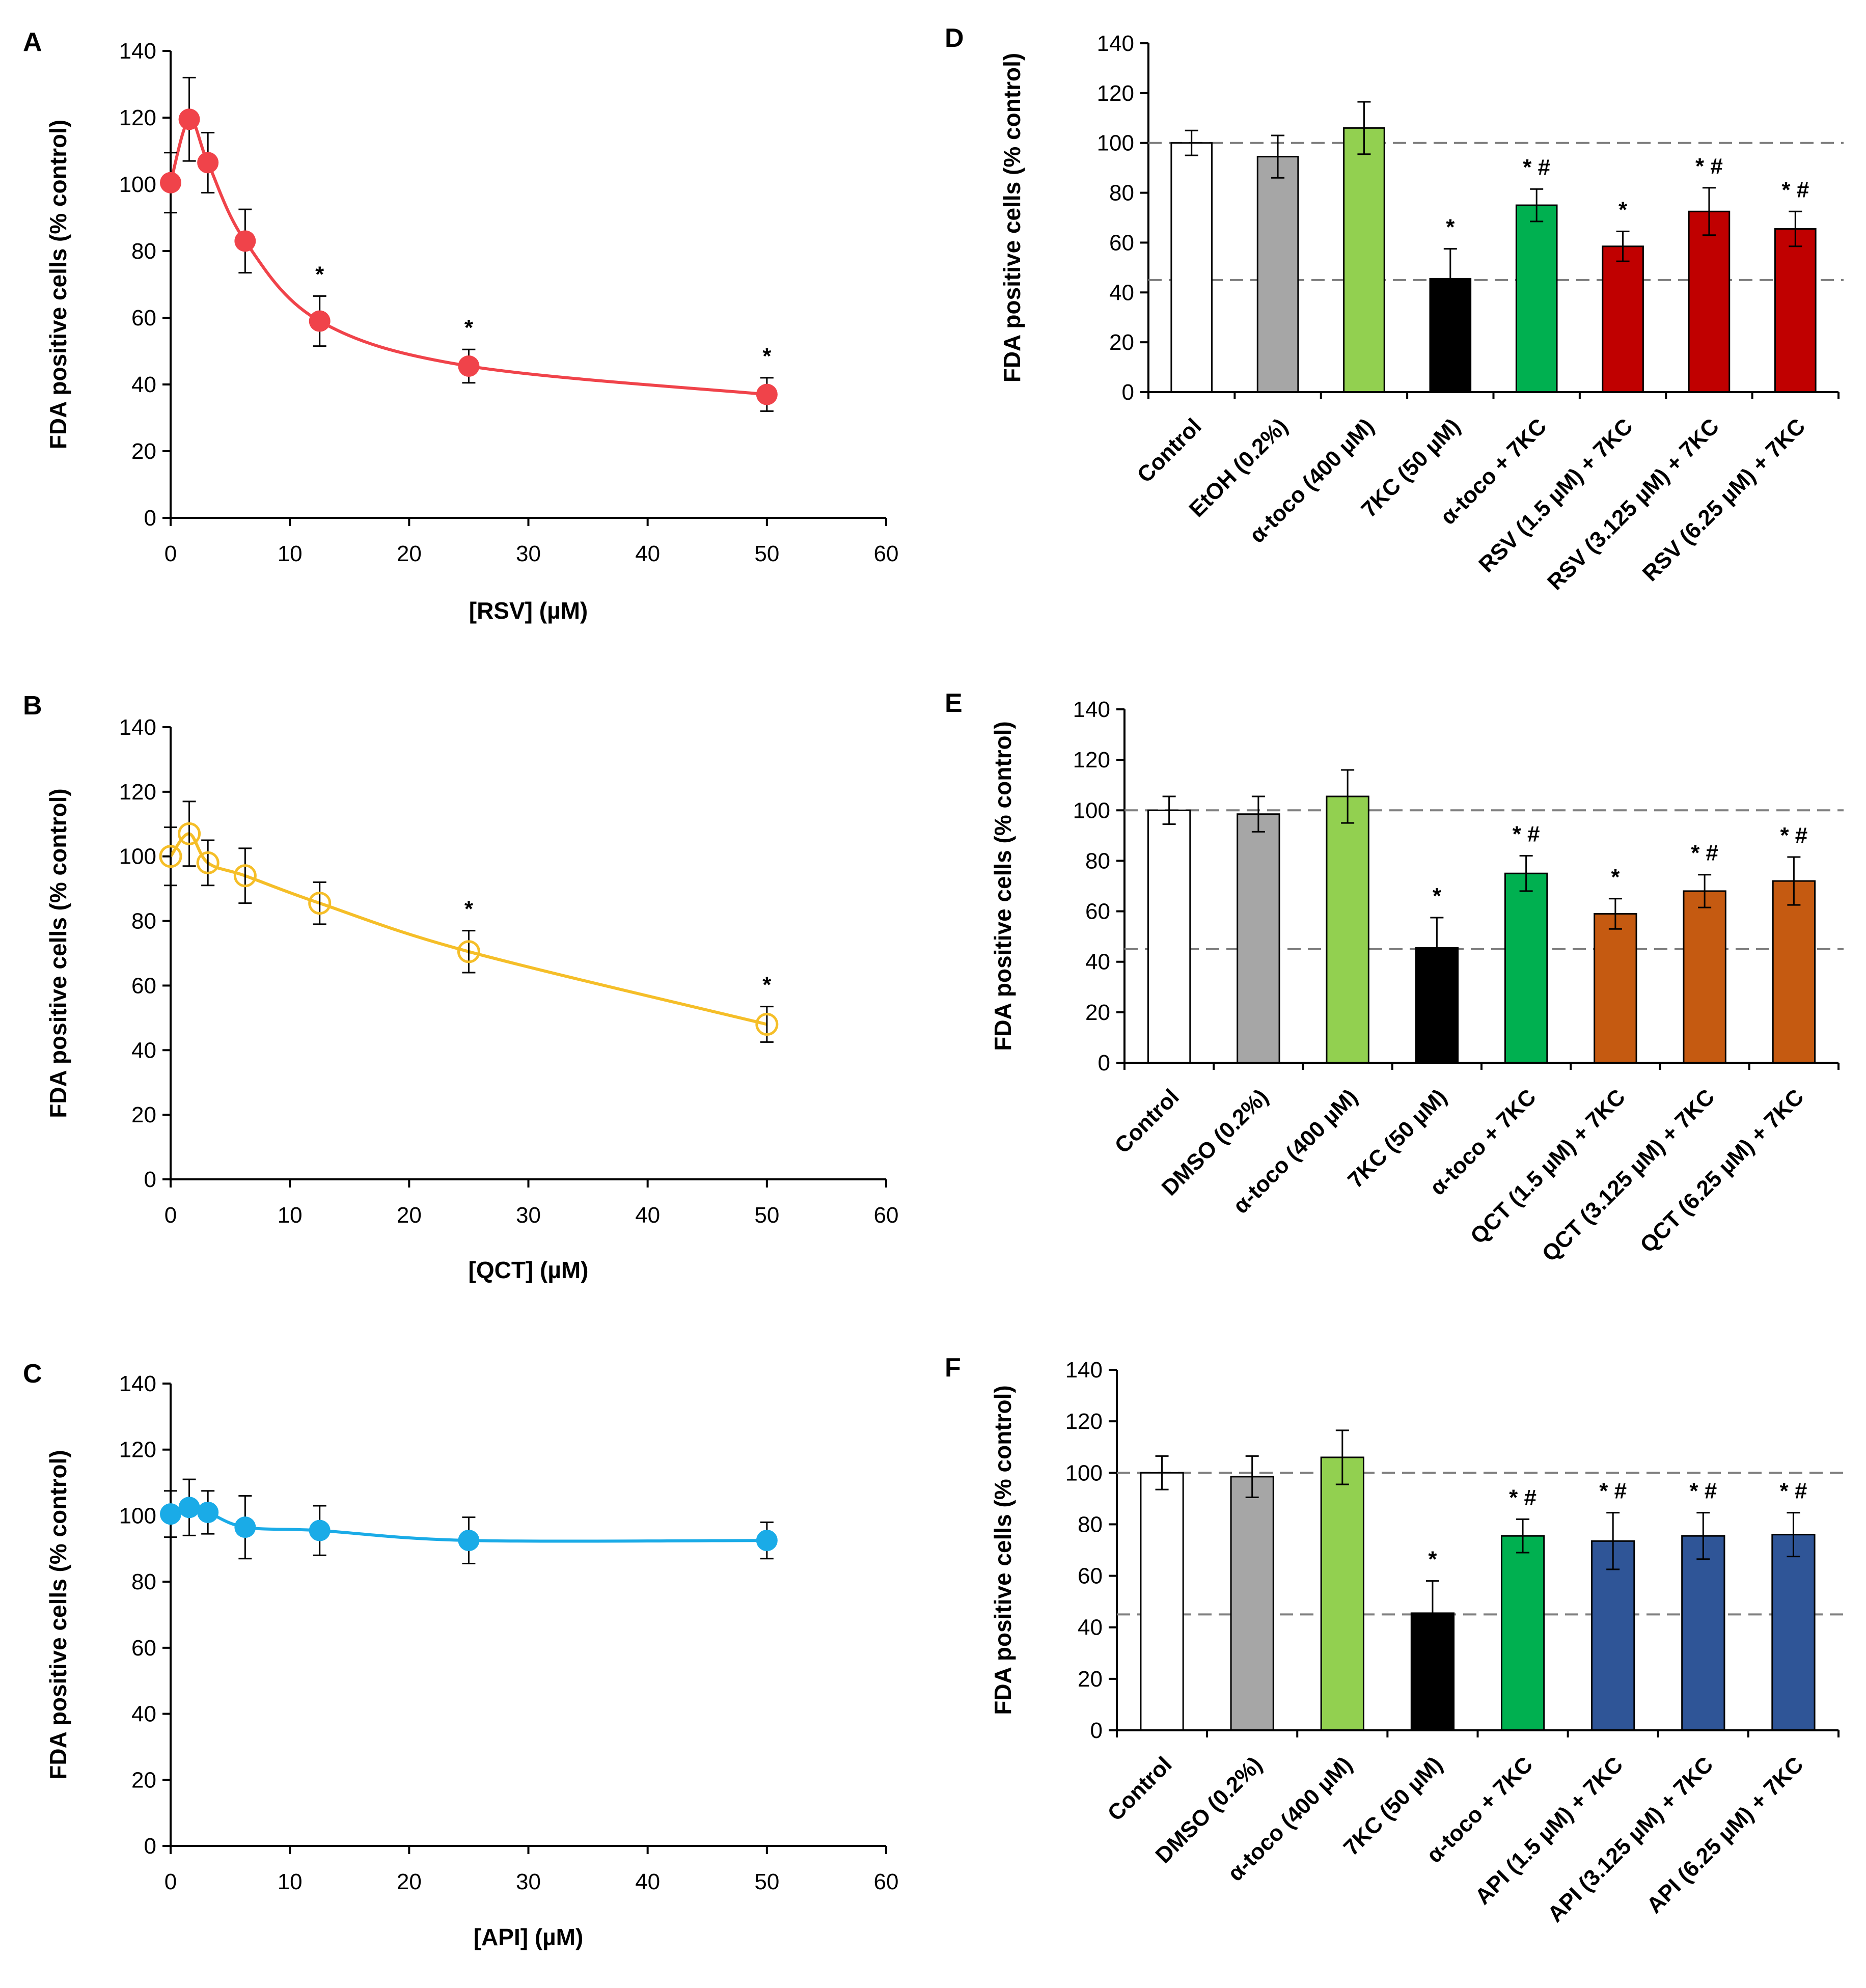  Describe the element at coordinates (1548, 1166) in the screenshot. I see `category-label: QCT (1.5 µM) + 7KC` at that location.